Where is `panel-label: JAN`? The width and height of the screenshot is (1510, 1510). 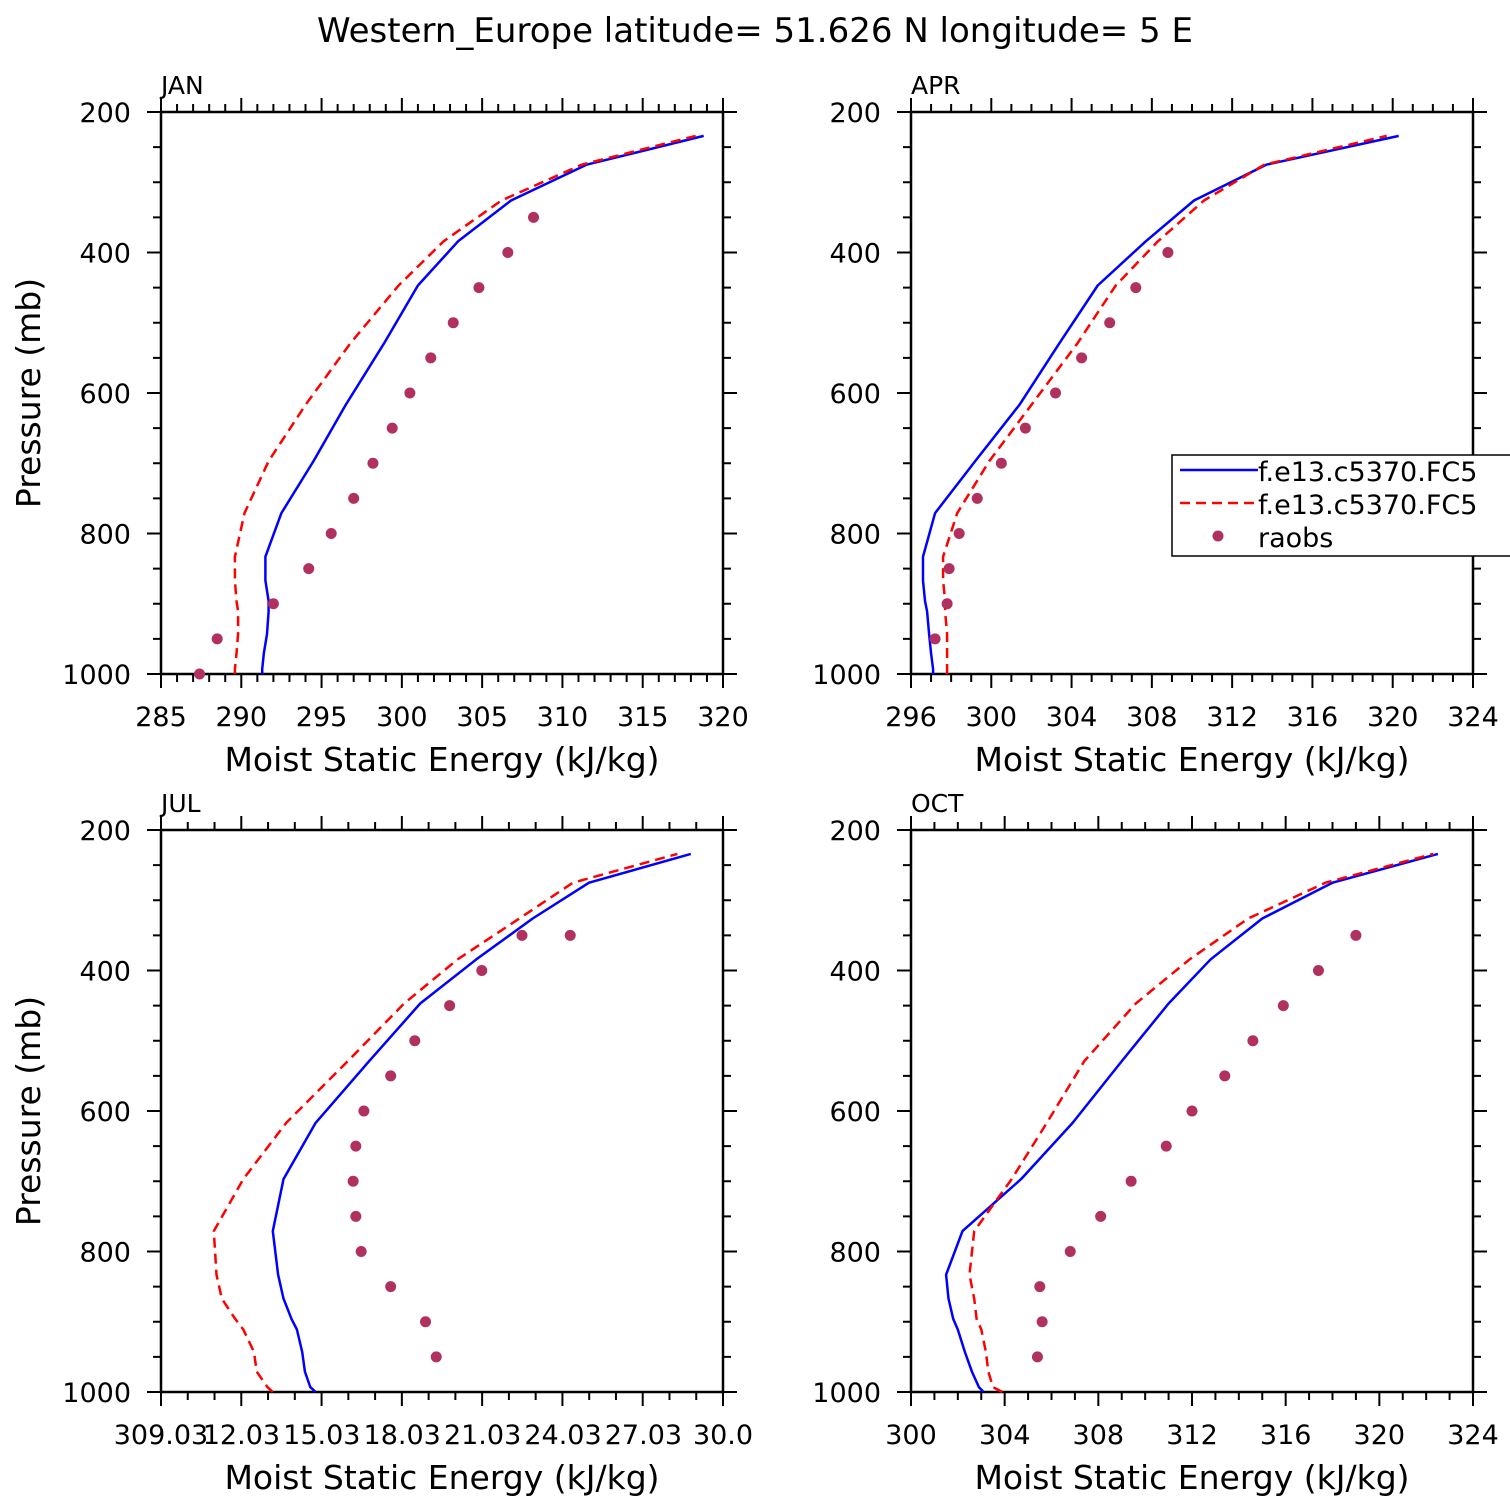 panel-label: JAN is located at coordinates (181, 85).